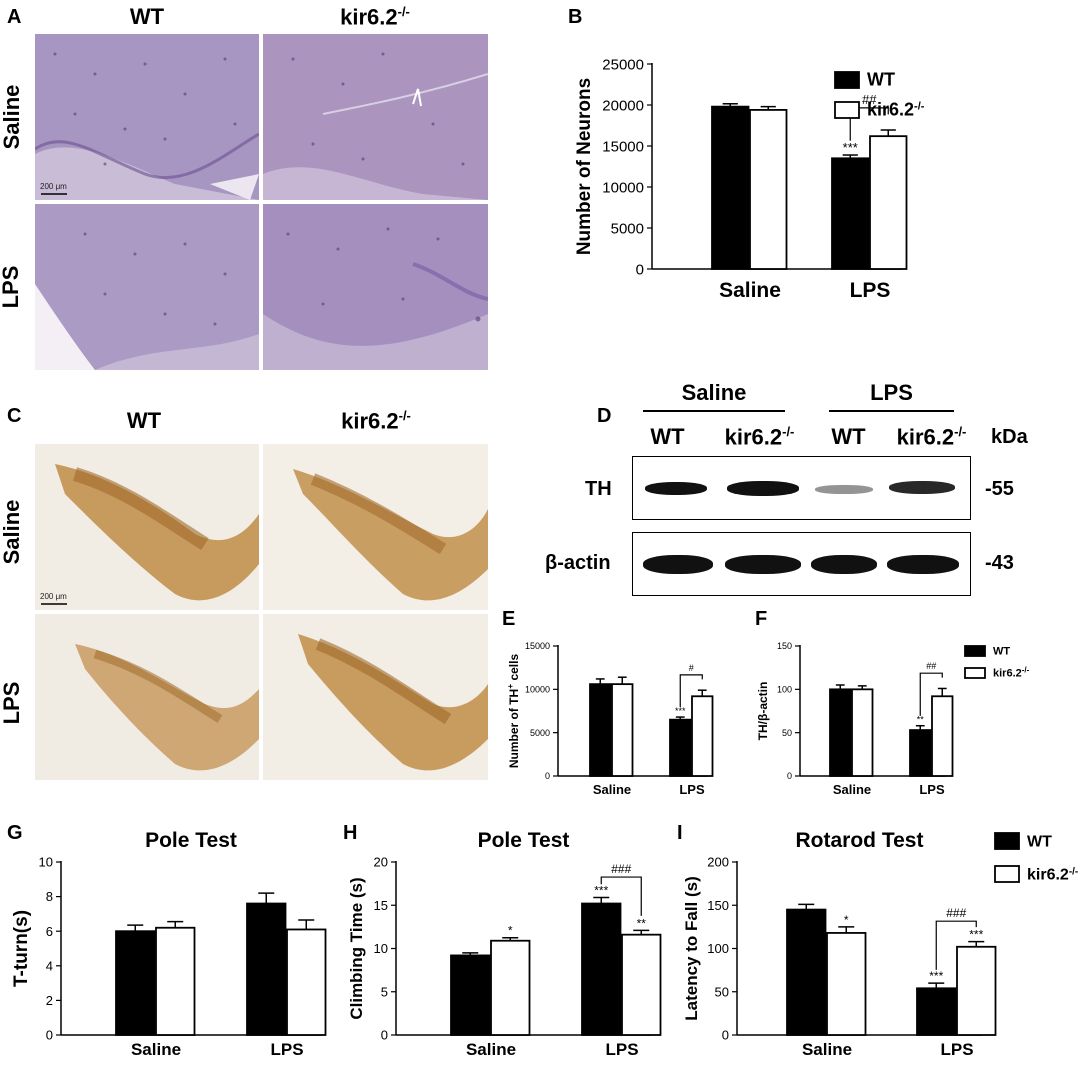 The height and width of the screenshot is (1066, 1079). I want to click on c-row-label-saline: Saline, so click(12, 532).